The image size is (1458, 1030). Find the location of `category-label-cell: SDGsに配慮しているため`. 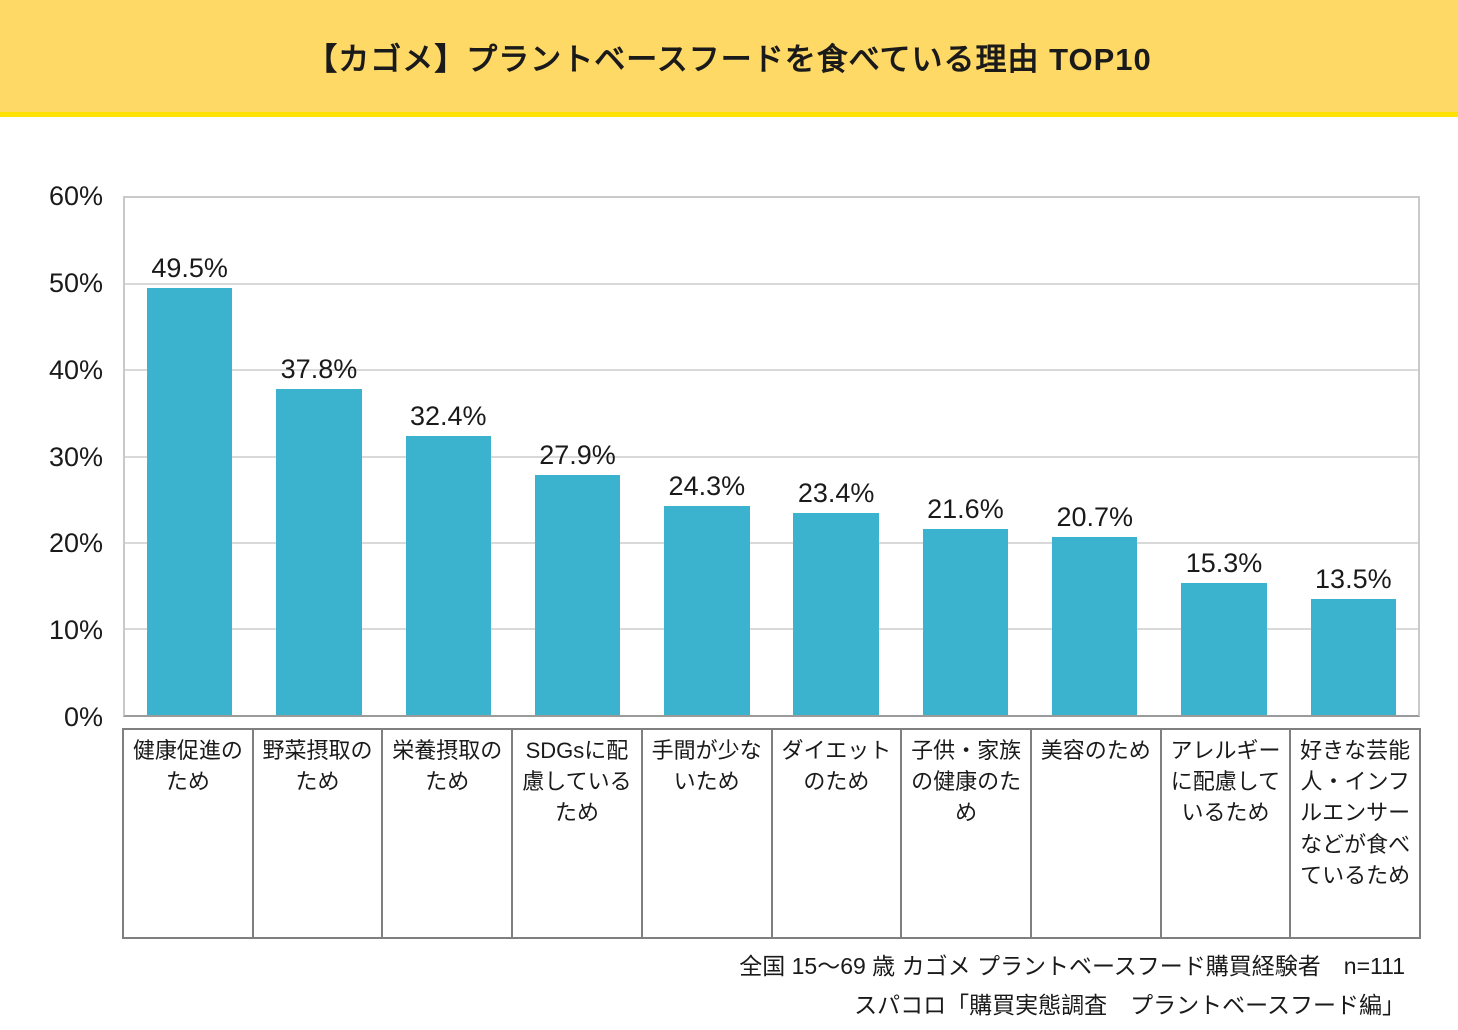

category-label-cell: SDGsに配慮しているため is located at coordinates (578, 833).